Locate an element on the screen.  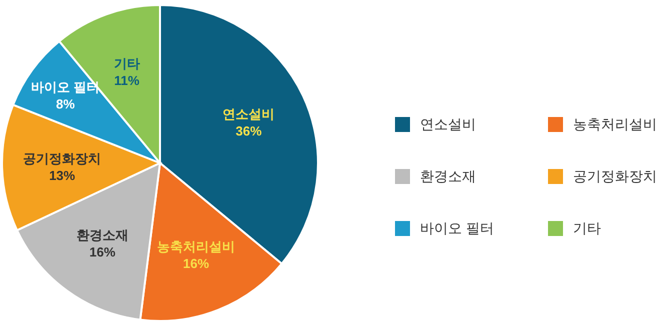
slice-label: 바이오 필터 is located at coordinates (65, 86).